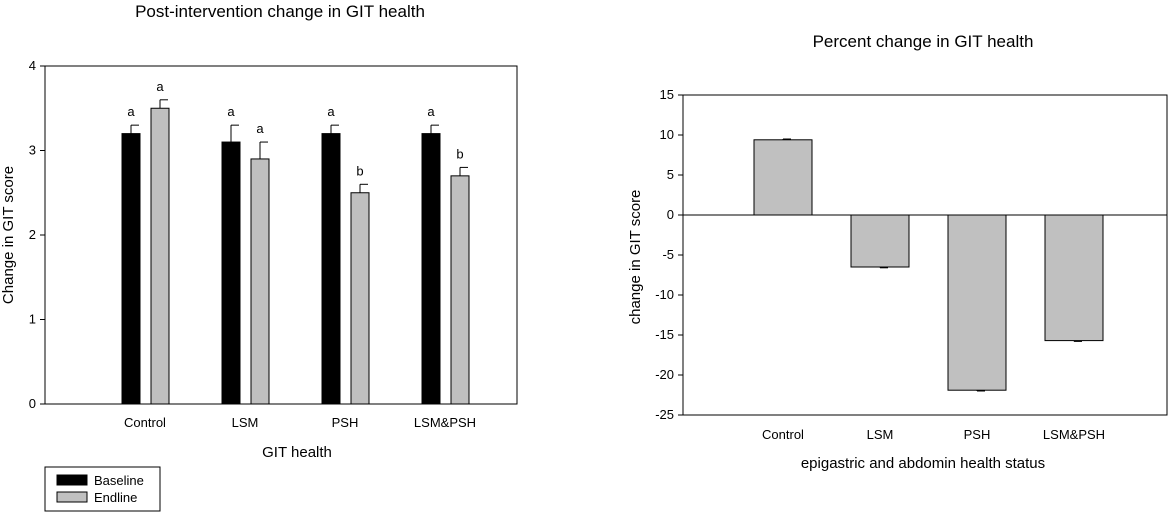 This screenshot has height=517, width=1170. I want to click on sig-label-endline-lsm: a, so click(260, 128).